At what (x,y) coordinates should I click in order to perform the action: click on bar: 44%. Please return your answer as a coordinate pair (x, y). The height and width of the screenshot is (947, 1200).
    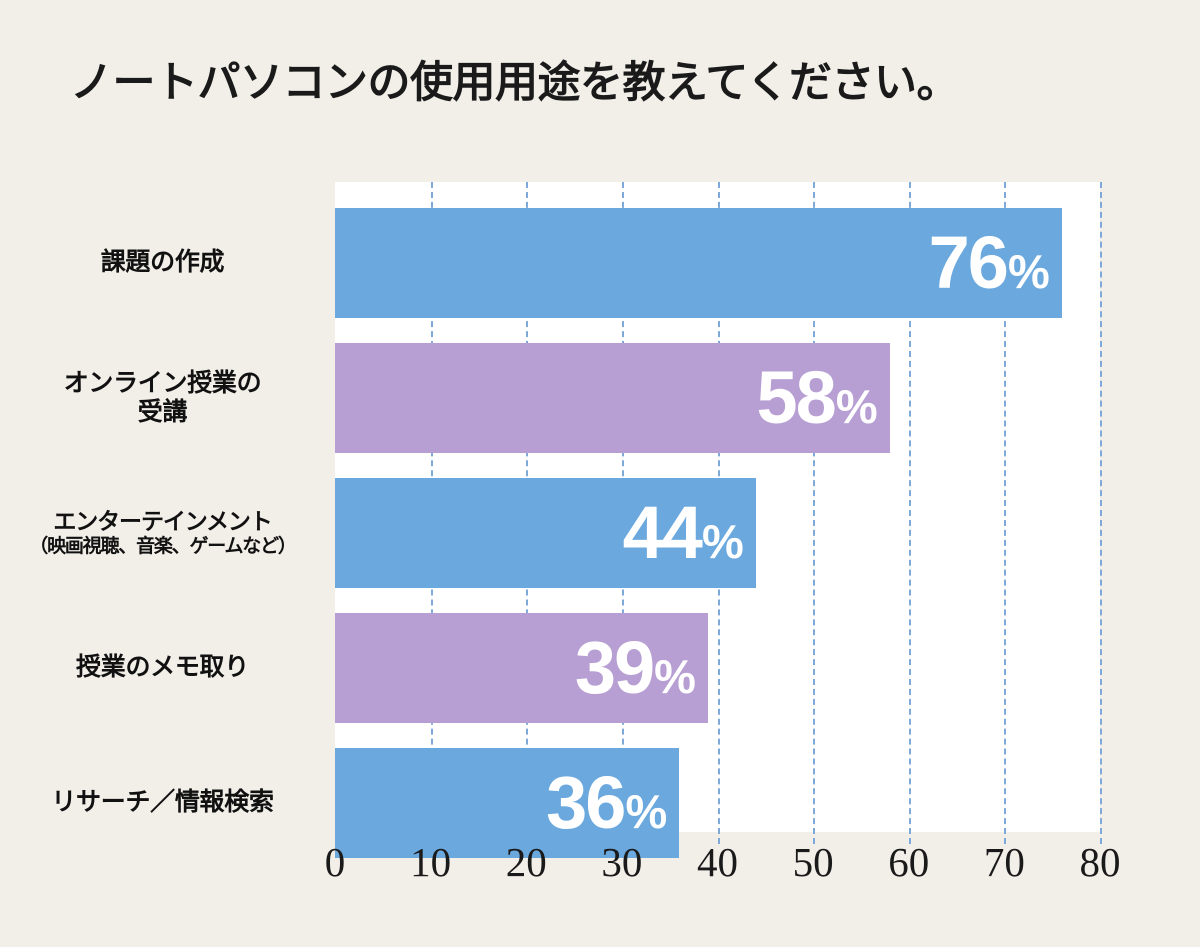
    Looking at the image, I should click on (545, 533).